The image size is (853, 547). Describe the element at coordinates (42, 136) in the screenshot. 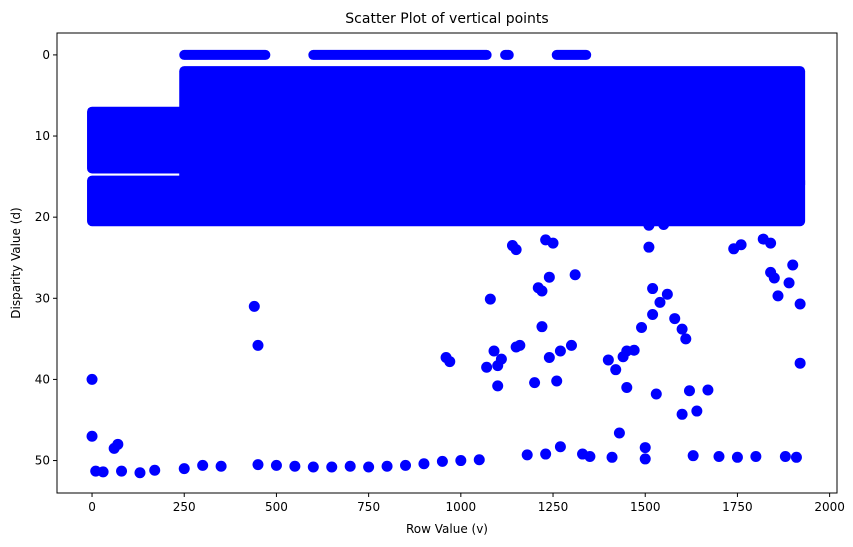

I see `y-tick-label: 10` at that location.